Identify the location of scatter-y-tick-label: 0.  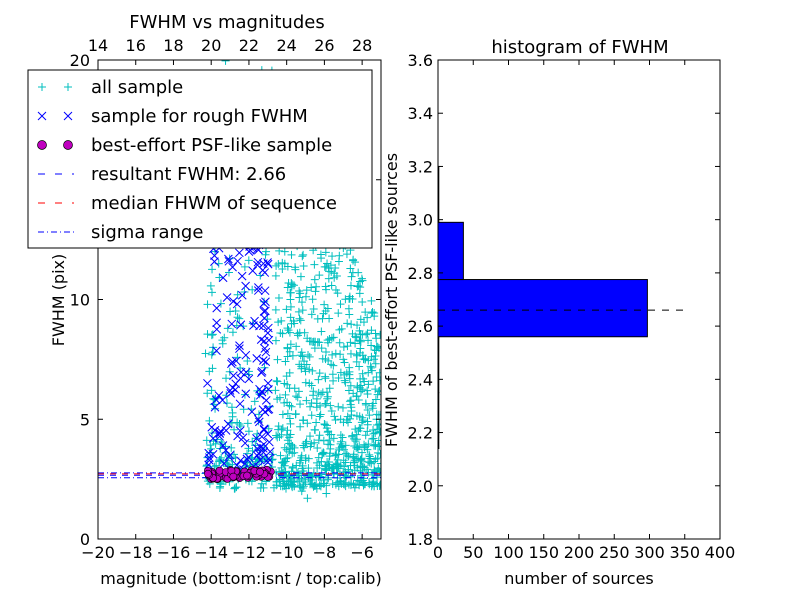
(85, 539).